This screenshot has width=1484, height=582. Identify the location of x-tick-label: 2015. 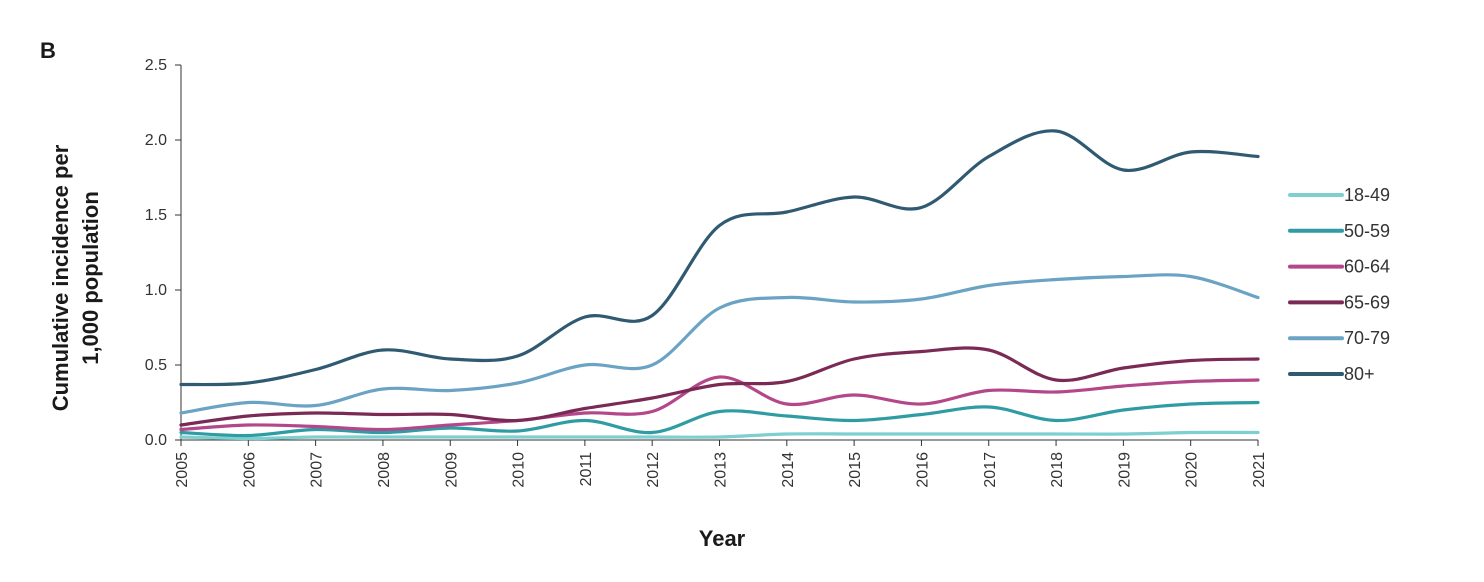
(855, 470).